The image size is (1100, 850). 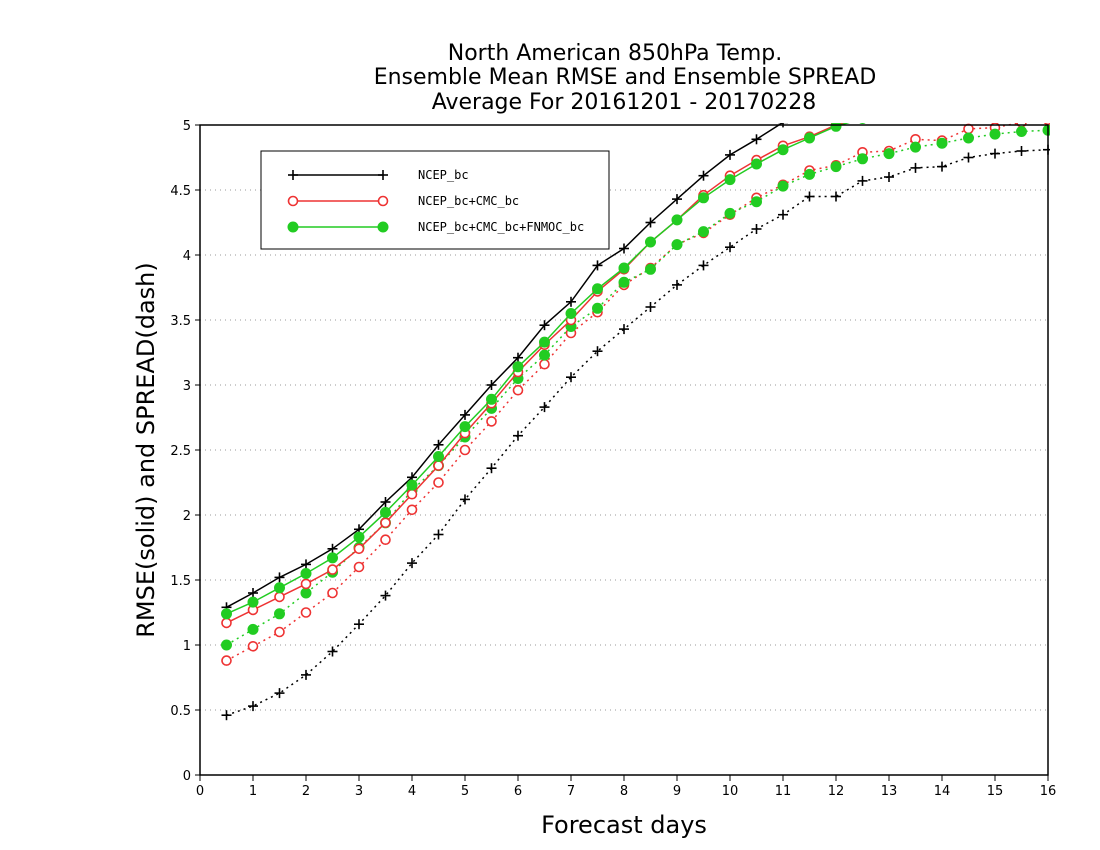 What do you see at coordinates (293, 227) in the screenshot?
I see `legend-marker` at bounding box center [293, 227].